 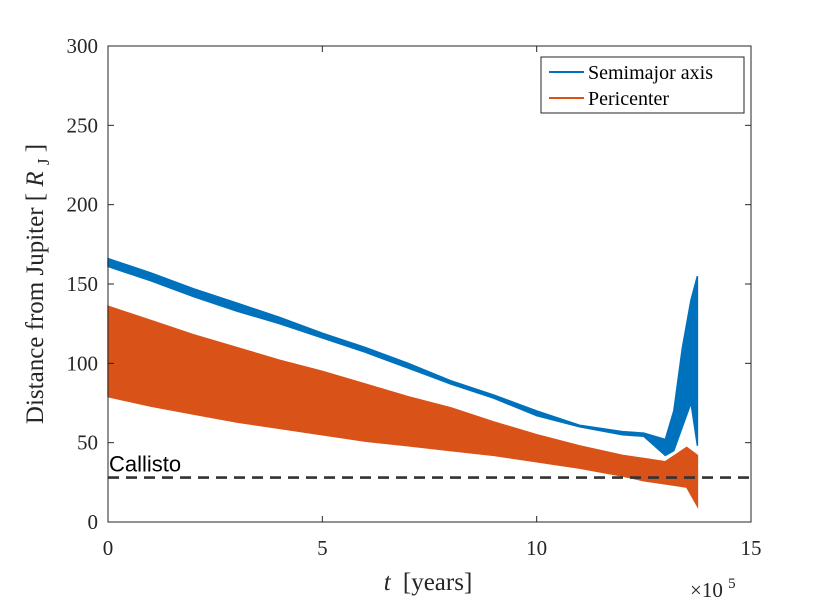 I want to click on x-exponent-label: ×10 5, so click(x=713, y=589).